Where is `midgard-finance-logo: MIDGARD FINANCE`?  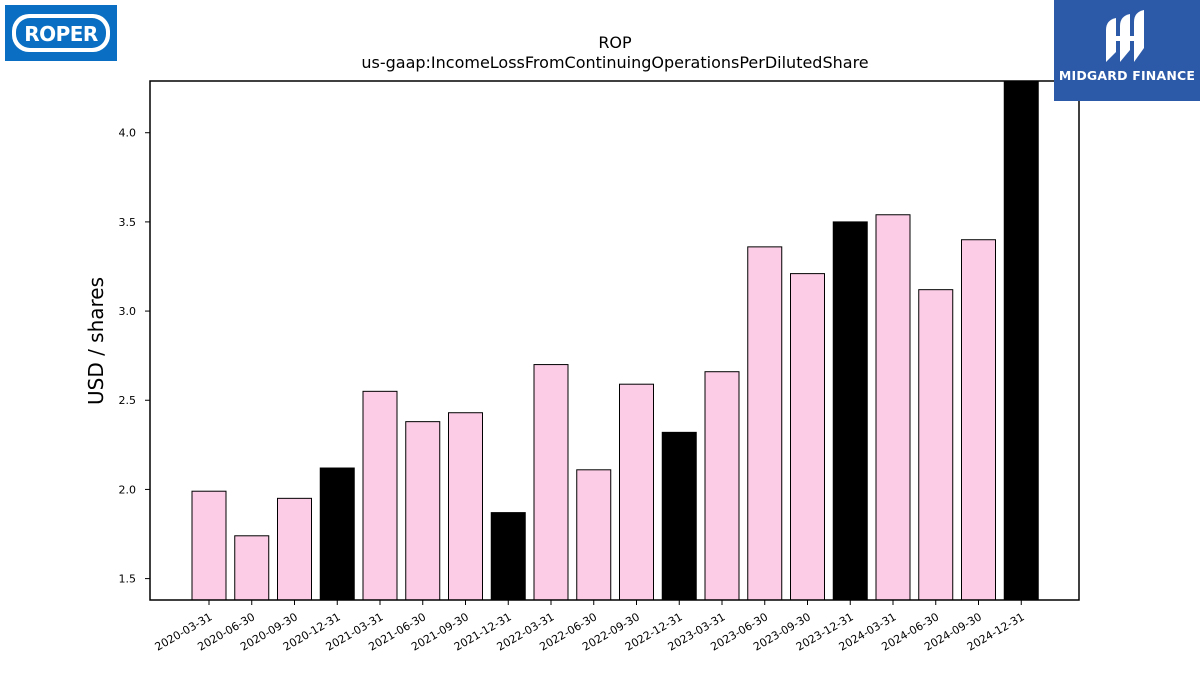 midgard-finance-logo: MIDGARD FINANCE is located at coordinates (1127, 50).